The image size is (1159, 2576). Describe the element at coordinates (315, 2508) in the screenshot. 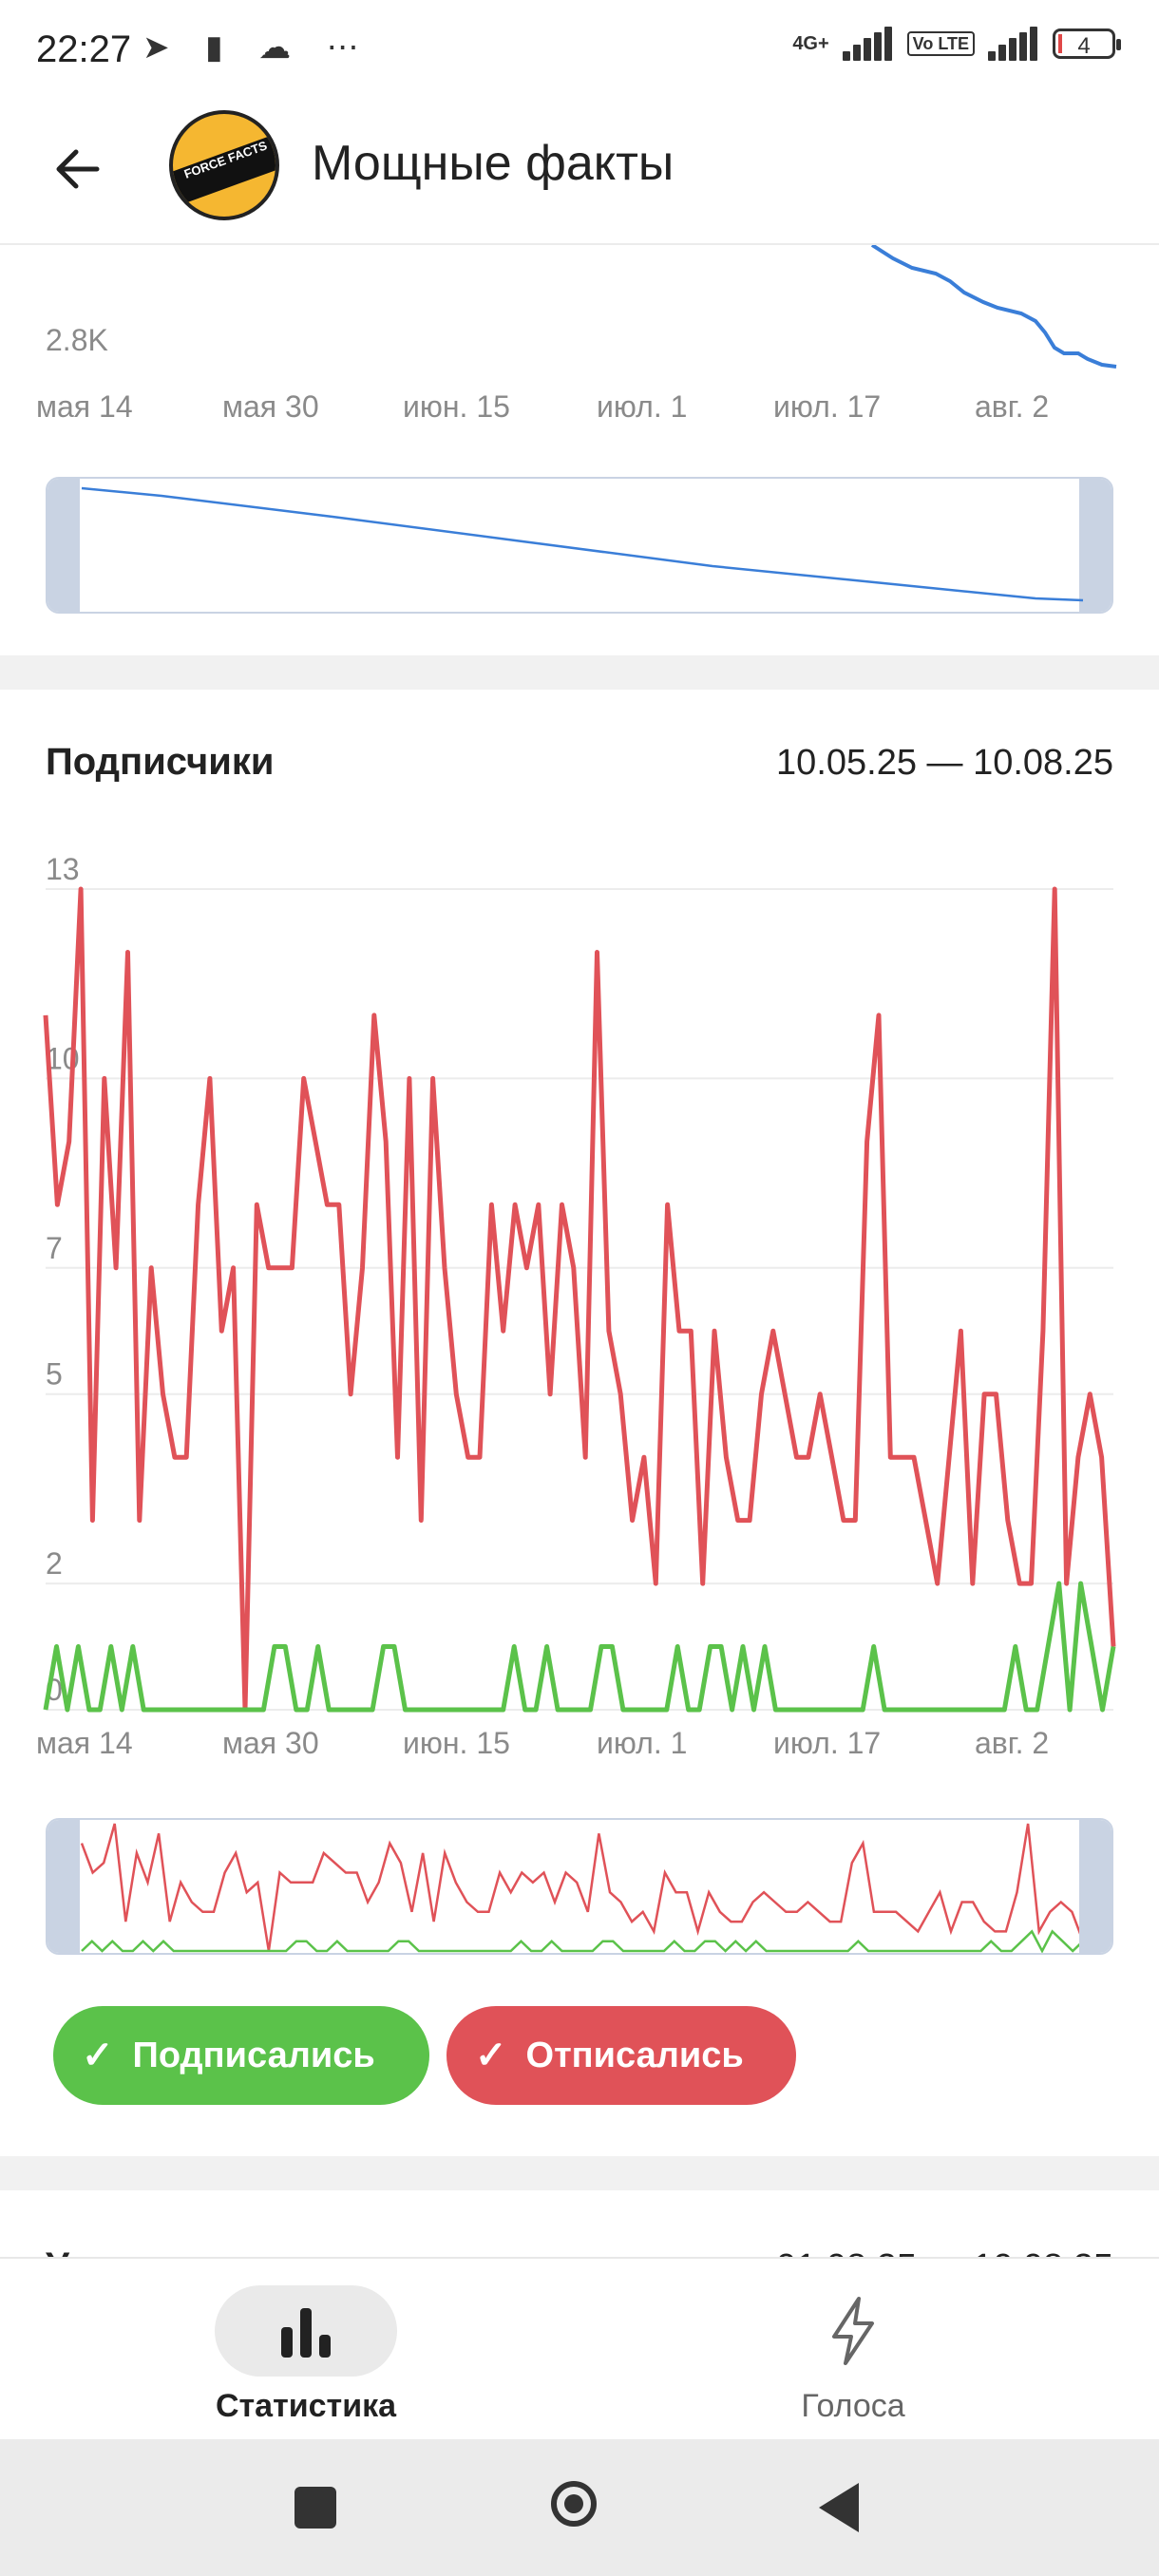

I see `recent-apps-button` at that location.